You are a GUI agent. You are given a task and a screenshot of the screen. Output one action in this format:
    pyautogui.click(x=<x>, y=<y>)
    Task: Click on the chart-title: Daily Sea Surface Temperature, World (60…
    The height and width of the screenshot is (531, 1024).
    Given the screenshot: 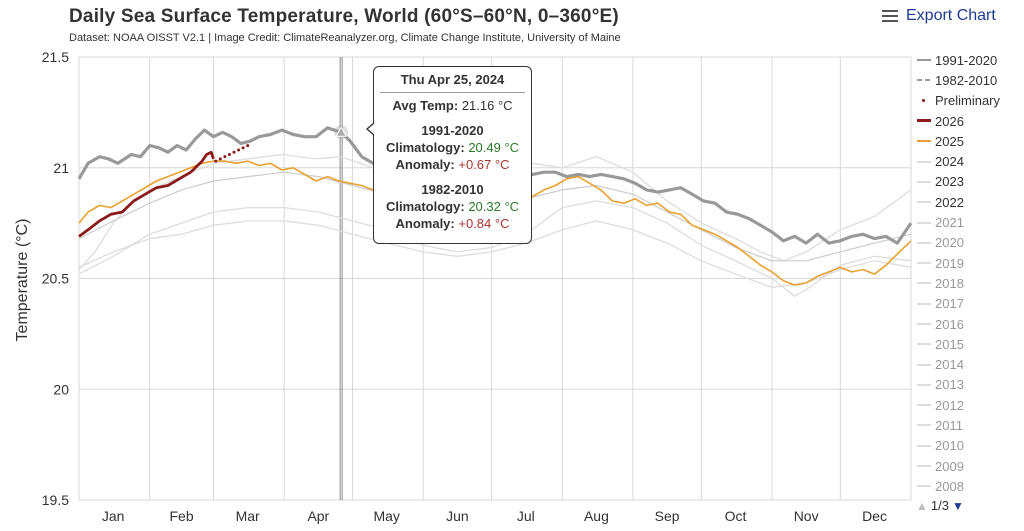 What is the action you would take?
    pyautogui.click(x=344, y=16)
    